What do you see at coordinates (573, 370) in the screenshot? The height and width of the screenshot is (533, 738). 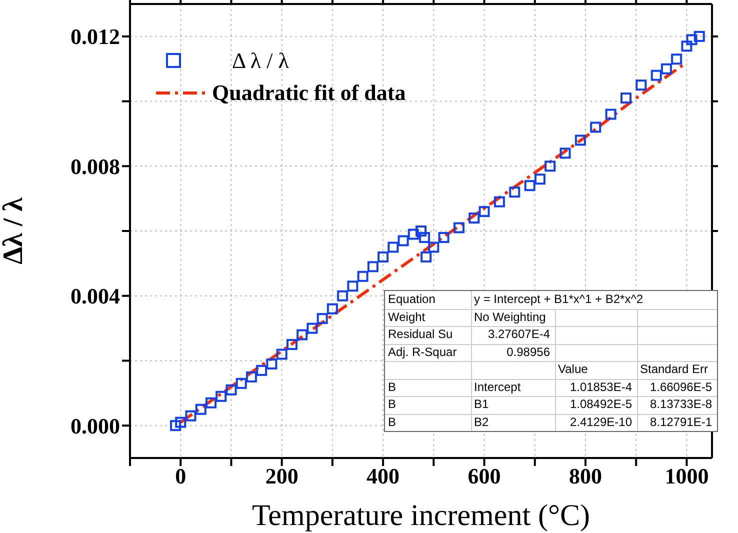 I see `annotation: Value` at bounding box center [573, 370].